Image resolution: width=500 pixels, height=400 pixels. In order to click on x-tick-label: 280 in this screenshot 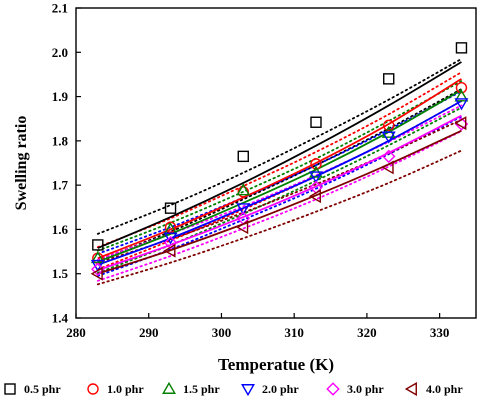, I will do `click(76, 332)`.